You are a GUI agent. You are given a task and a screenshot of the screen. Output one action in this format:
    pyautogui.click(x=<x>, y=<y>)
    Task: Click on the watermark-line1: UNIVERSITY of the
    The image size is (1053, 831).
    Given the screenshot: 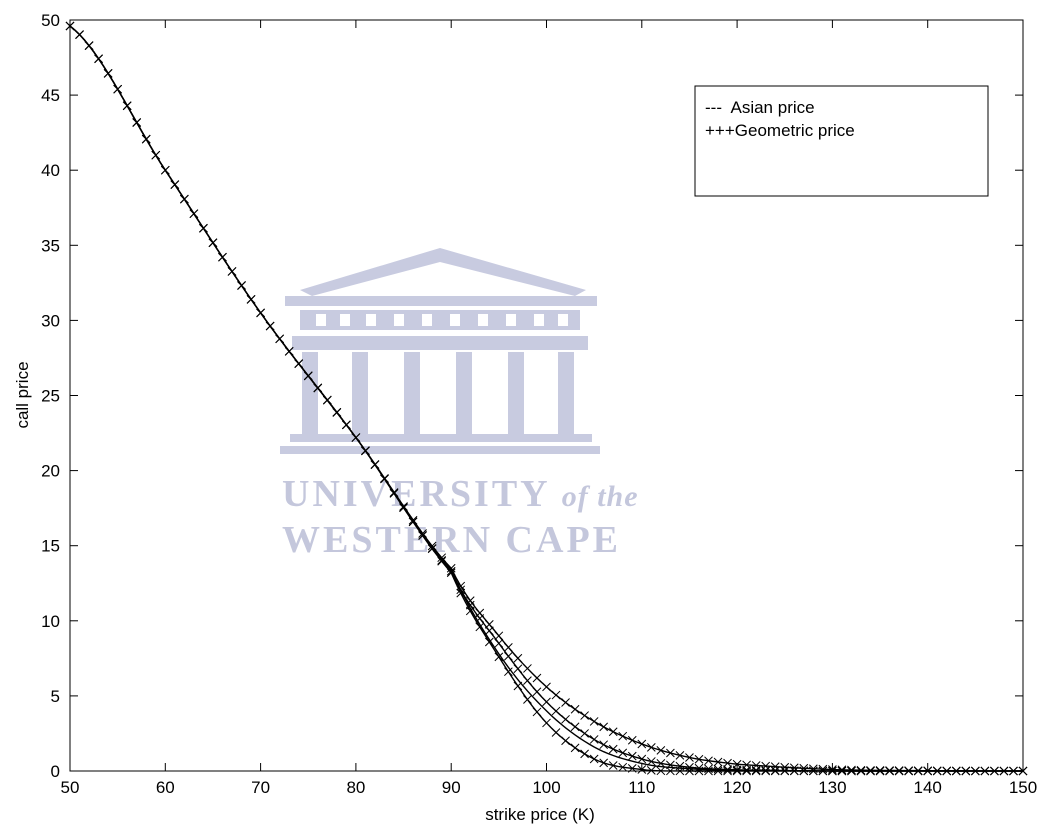 What is the action you would take?
    pyautogui.click(x=460, y=494)
    